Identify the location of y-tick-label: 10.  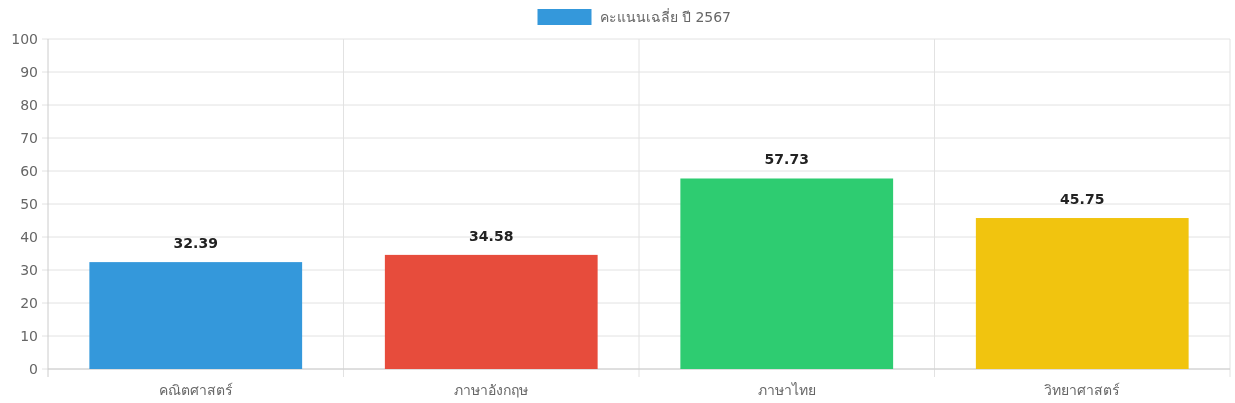
(29, 336).